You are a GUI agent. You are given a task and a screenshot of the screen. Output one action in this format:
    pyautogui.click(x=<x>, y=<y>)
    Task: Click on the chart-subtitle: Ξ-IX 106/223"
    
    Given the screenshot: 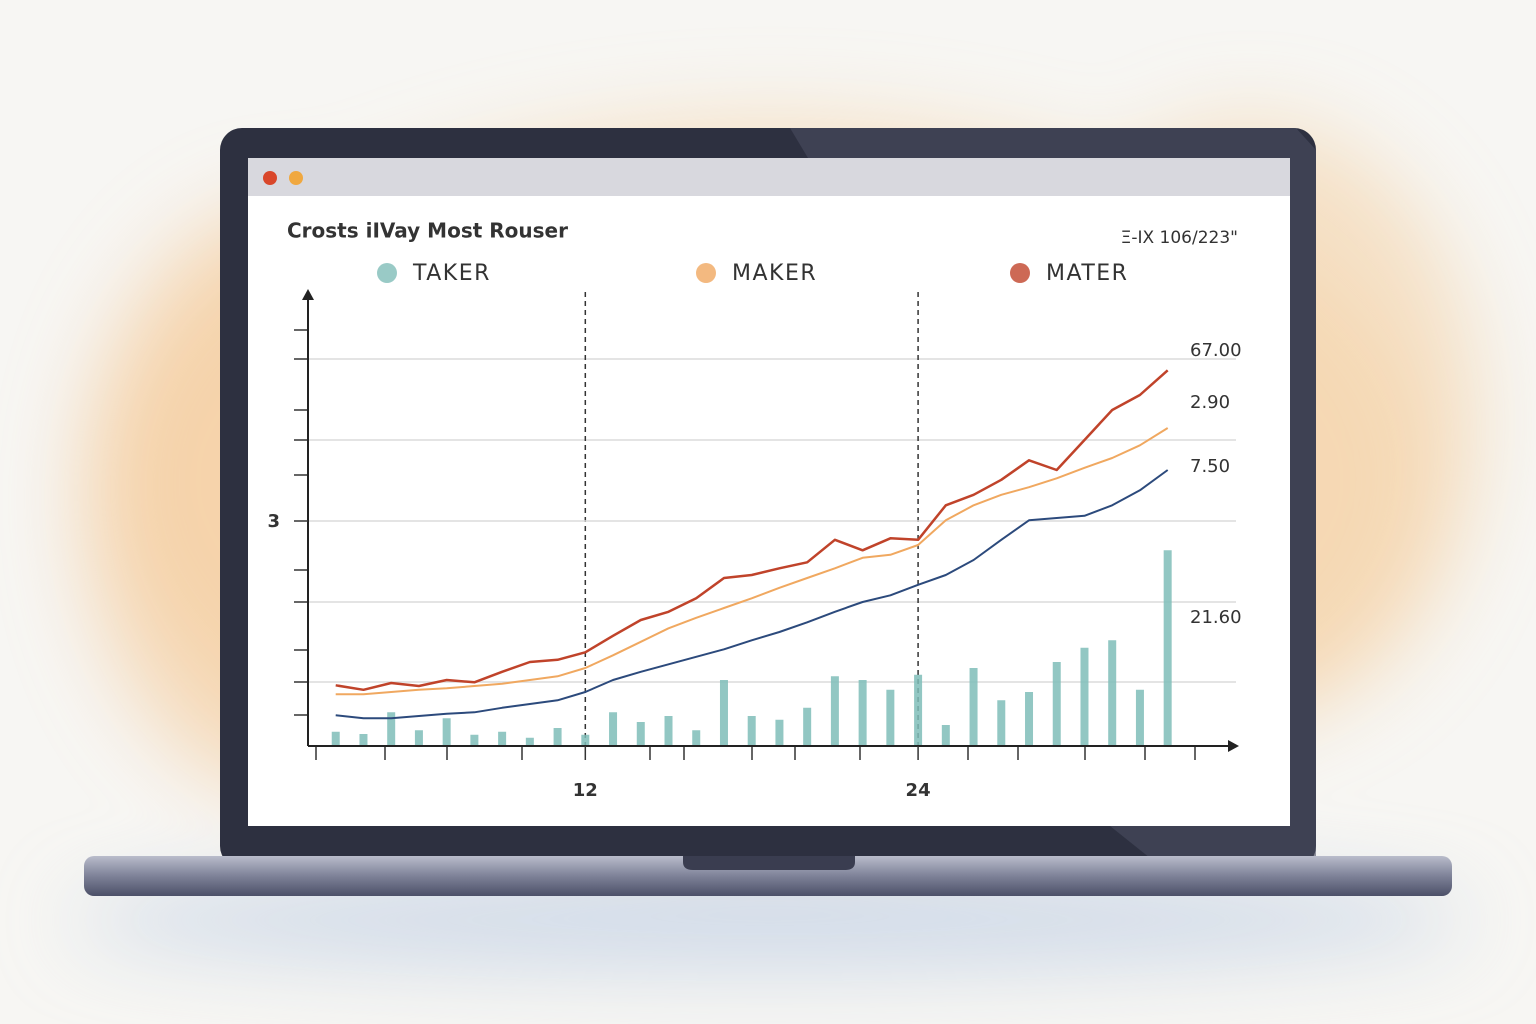 What is the action you would take?
    pyautogui.click(x=1179, y=238)
    